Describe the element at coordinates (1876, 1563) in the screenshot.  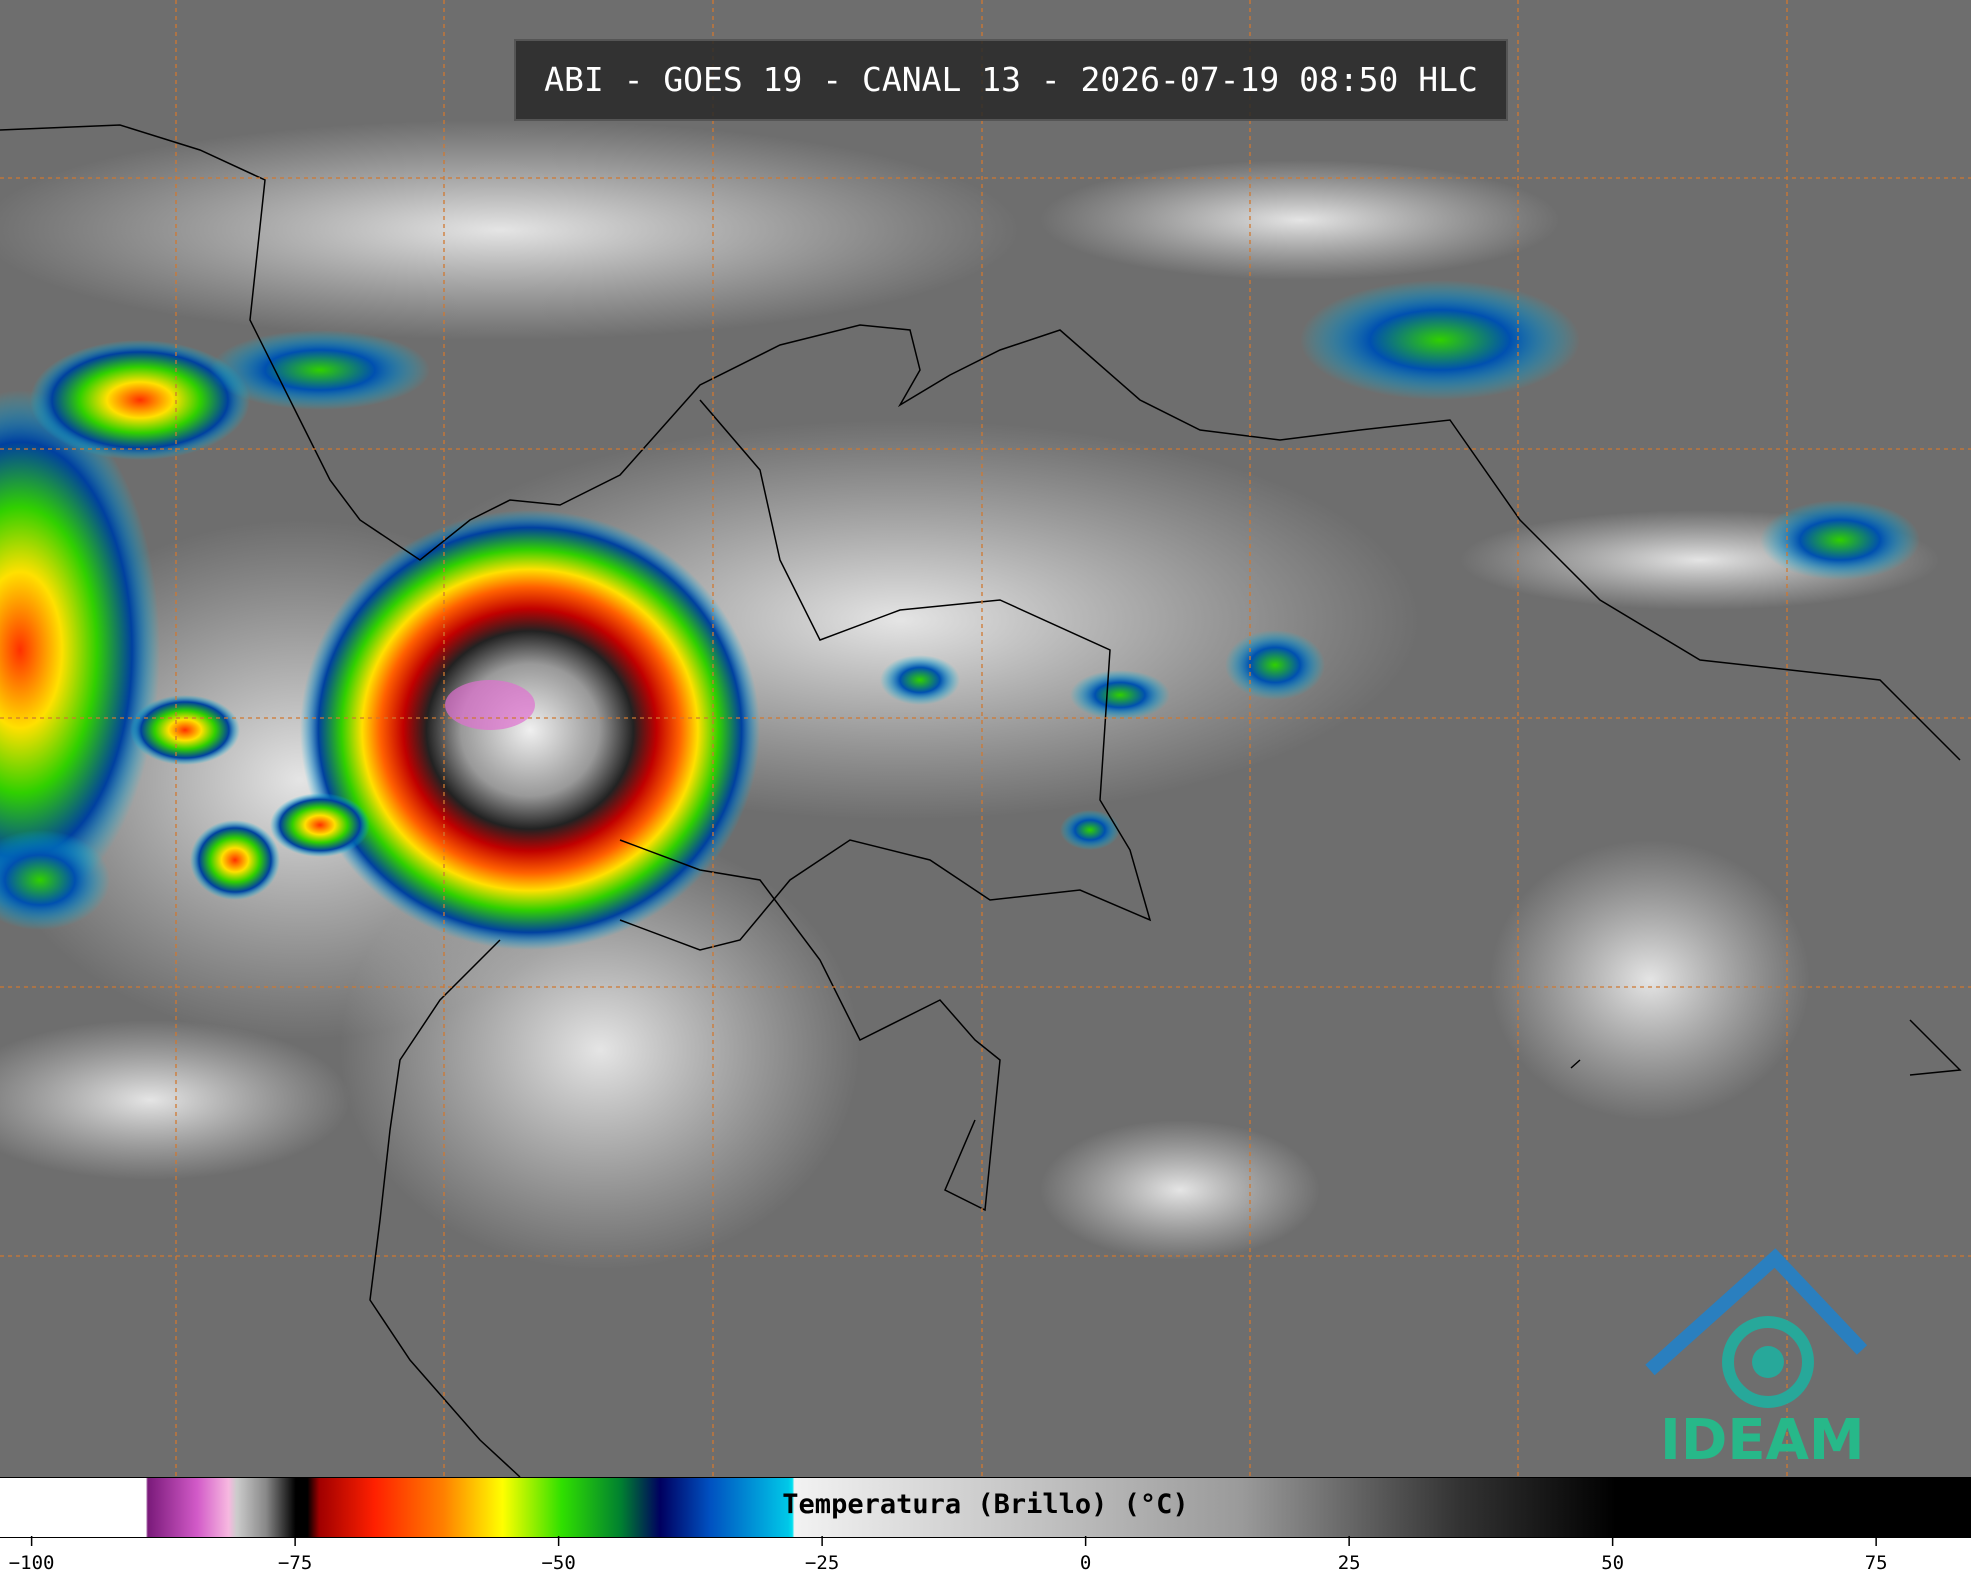
I see `tick-label: 75` at that location.